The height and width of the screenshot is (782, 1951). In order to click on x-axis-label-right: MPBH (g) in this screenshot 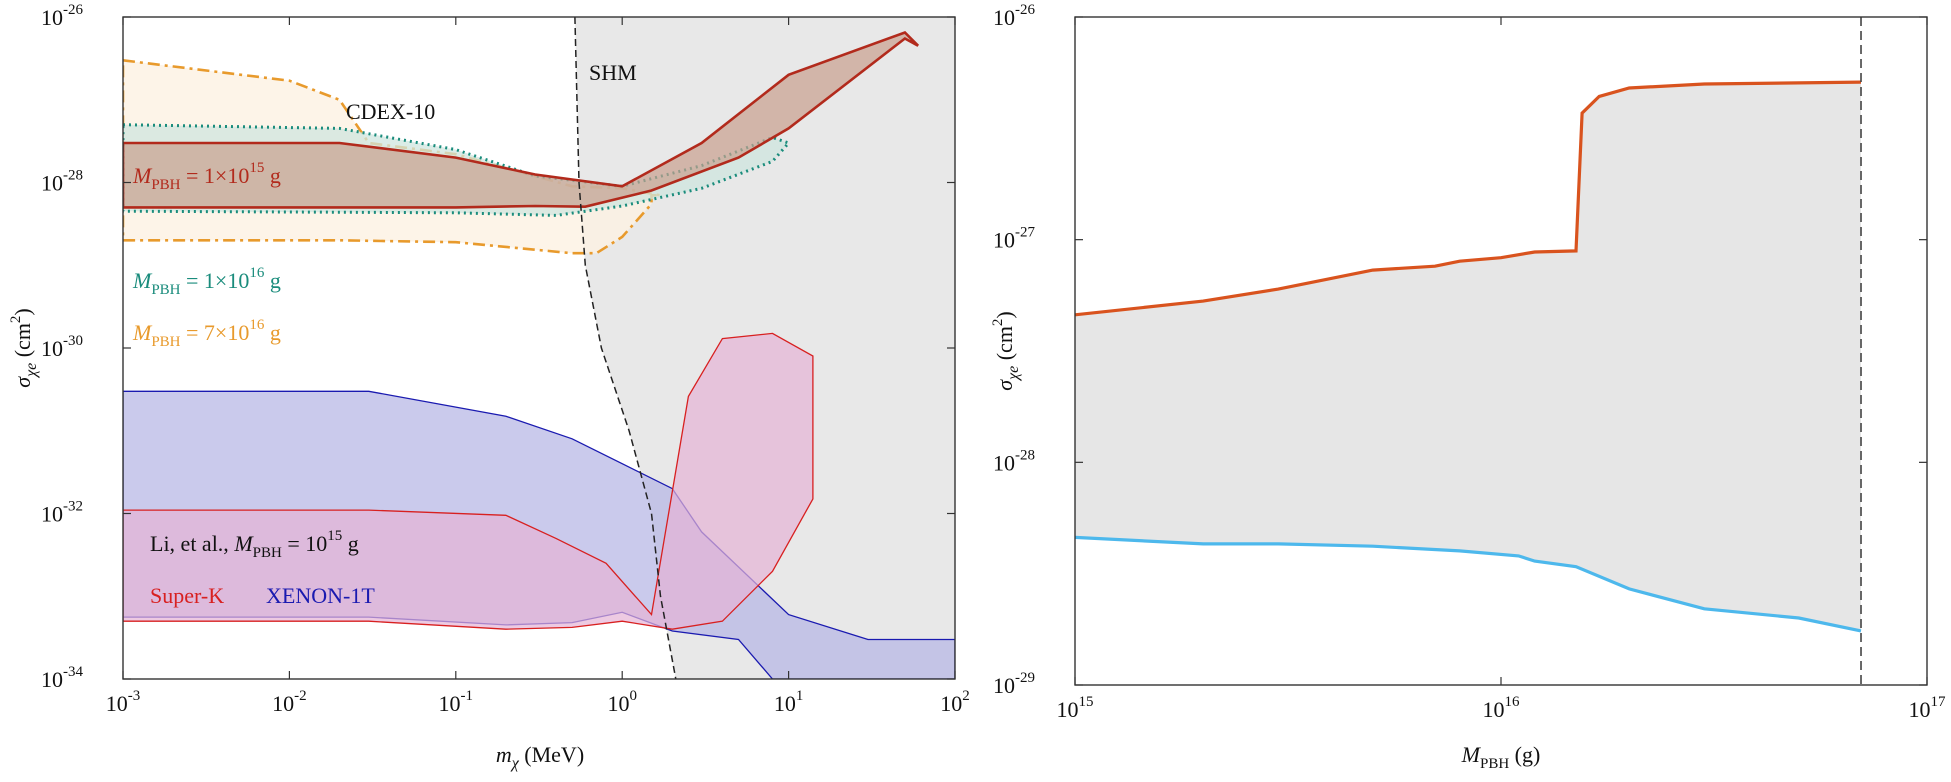, I will do `click(1501, 757)`.